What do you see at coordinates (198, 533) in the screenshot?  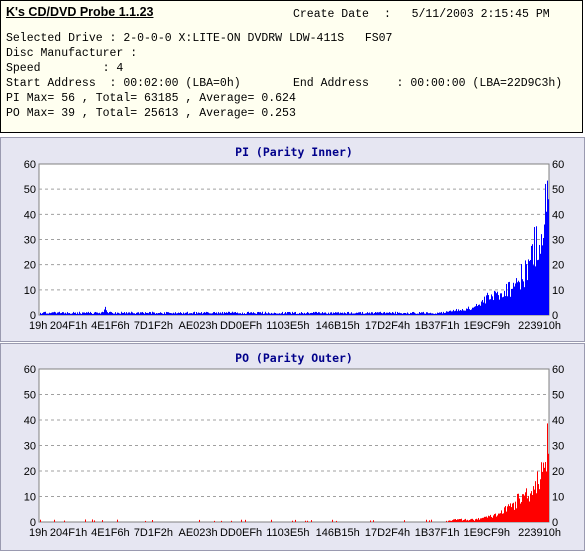 I see `po-x-tick: AE023h` at bounding box center [198, 533].